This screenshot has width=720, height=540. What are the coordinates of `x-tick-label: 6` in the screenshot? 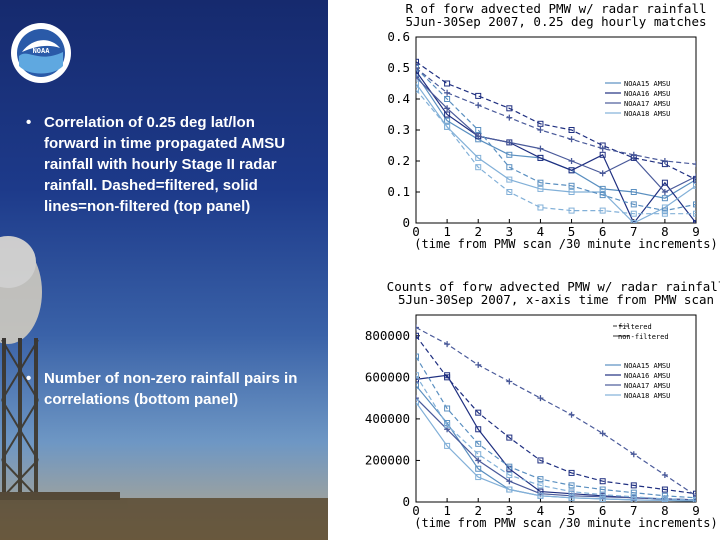 It's located at (603, 510).